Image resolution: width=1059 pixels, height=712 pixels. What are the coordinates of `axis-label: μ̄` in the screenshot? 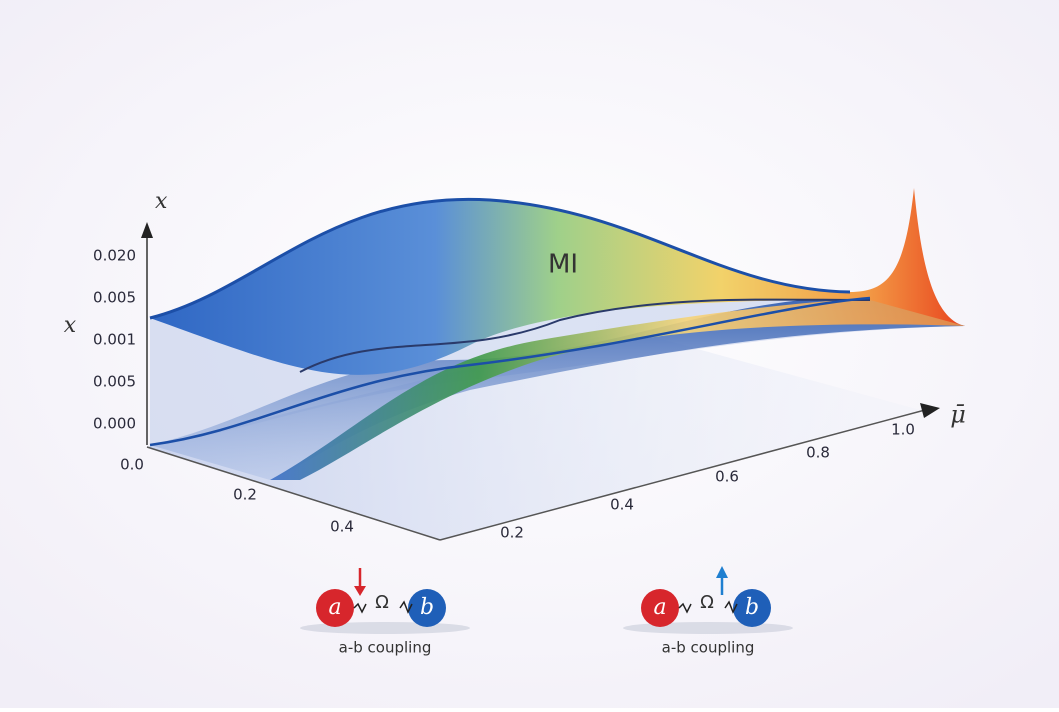 It's located at (958, 415).